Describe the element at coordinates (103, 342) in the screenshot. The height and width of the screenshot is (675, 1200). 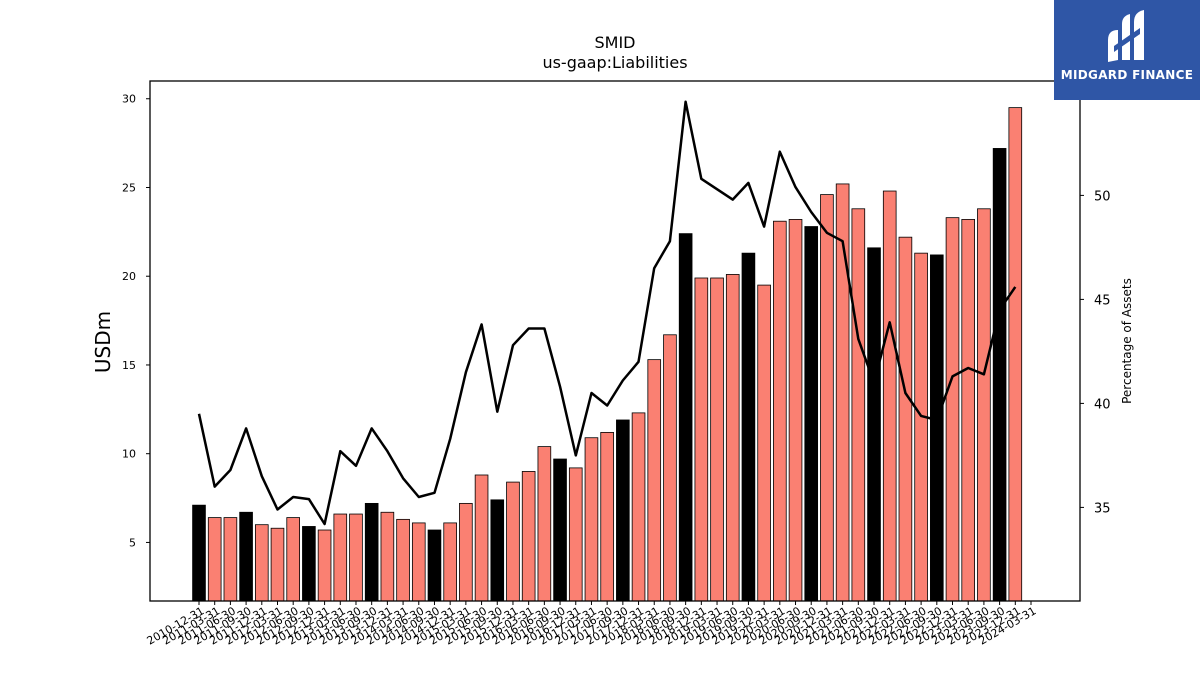
I see `y-axis-label: USDm` at that location.